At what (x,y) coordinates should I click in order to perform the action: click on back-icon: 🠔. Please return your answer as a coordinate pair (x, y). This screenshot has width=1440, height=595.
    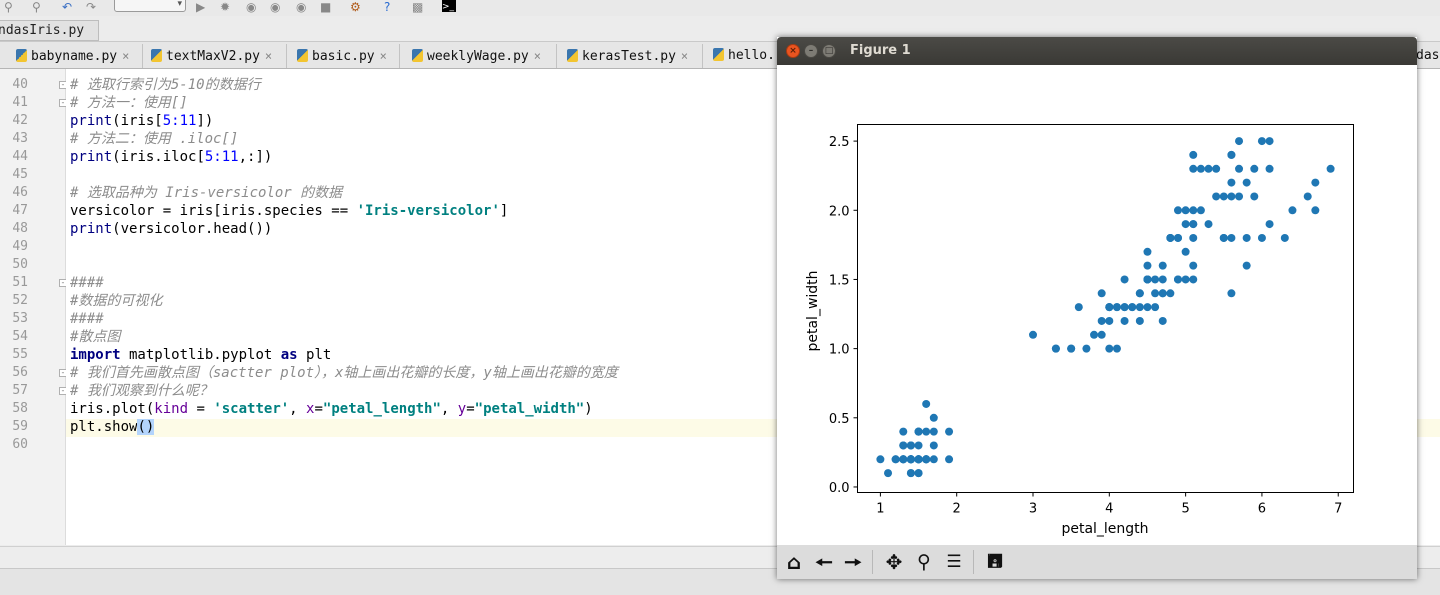
    Looking at the image, I should click on (824, 562).